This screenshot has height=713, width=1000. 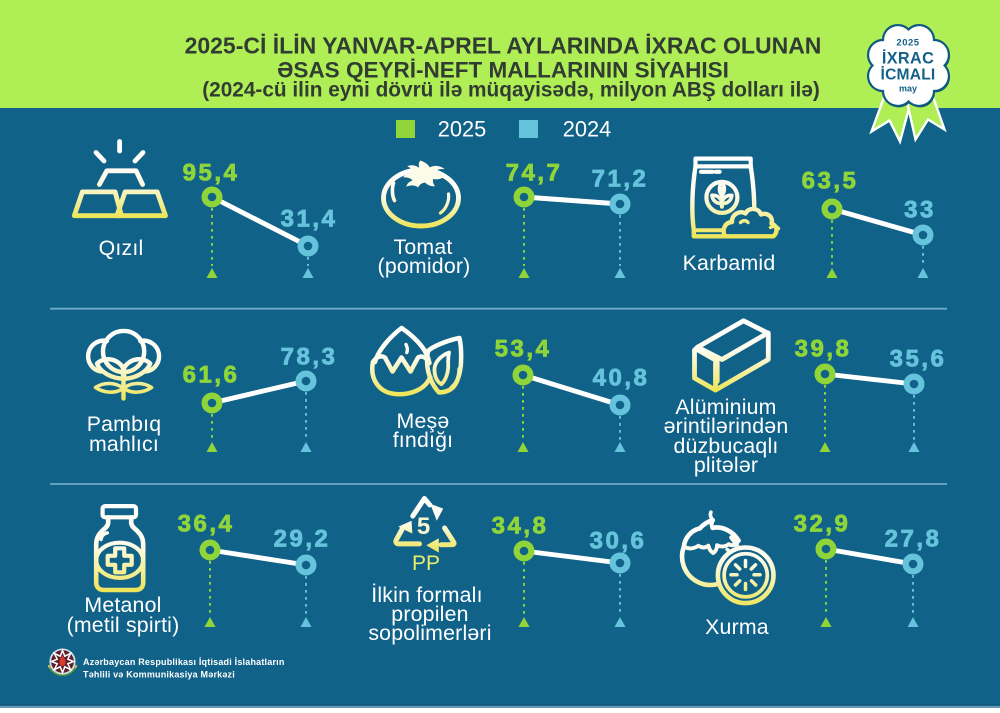 What do you see at coordinates (302, 539) in the screenshot?
I see `svg-text: 29,2` at bounding box center [302, 539].